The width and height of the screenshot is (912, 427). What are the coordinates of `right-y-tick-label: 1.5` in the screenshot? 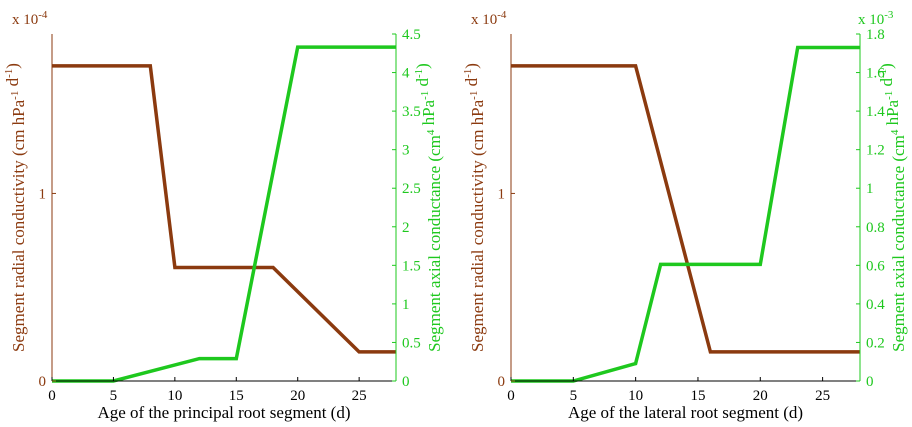 It's located at (411, 266).